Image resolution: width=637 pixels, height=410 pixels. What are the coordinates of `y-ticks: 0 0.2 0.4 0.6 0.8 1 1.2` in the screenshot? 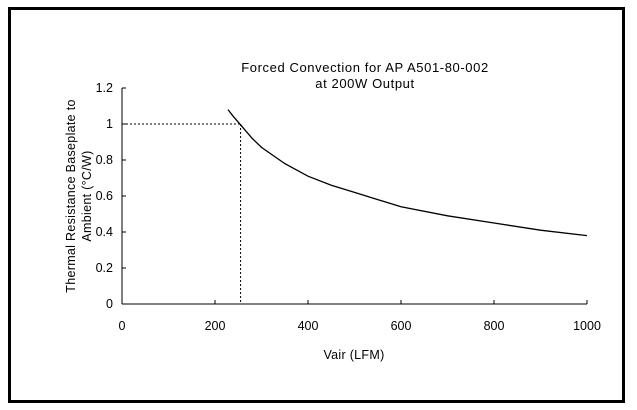 It's located at (111, 196).